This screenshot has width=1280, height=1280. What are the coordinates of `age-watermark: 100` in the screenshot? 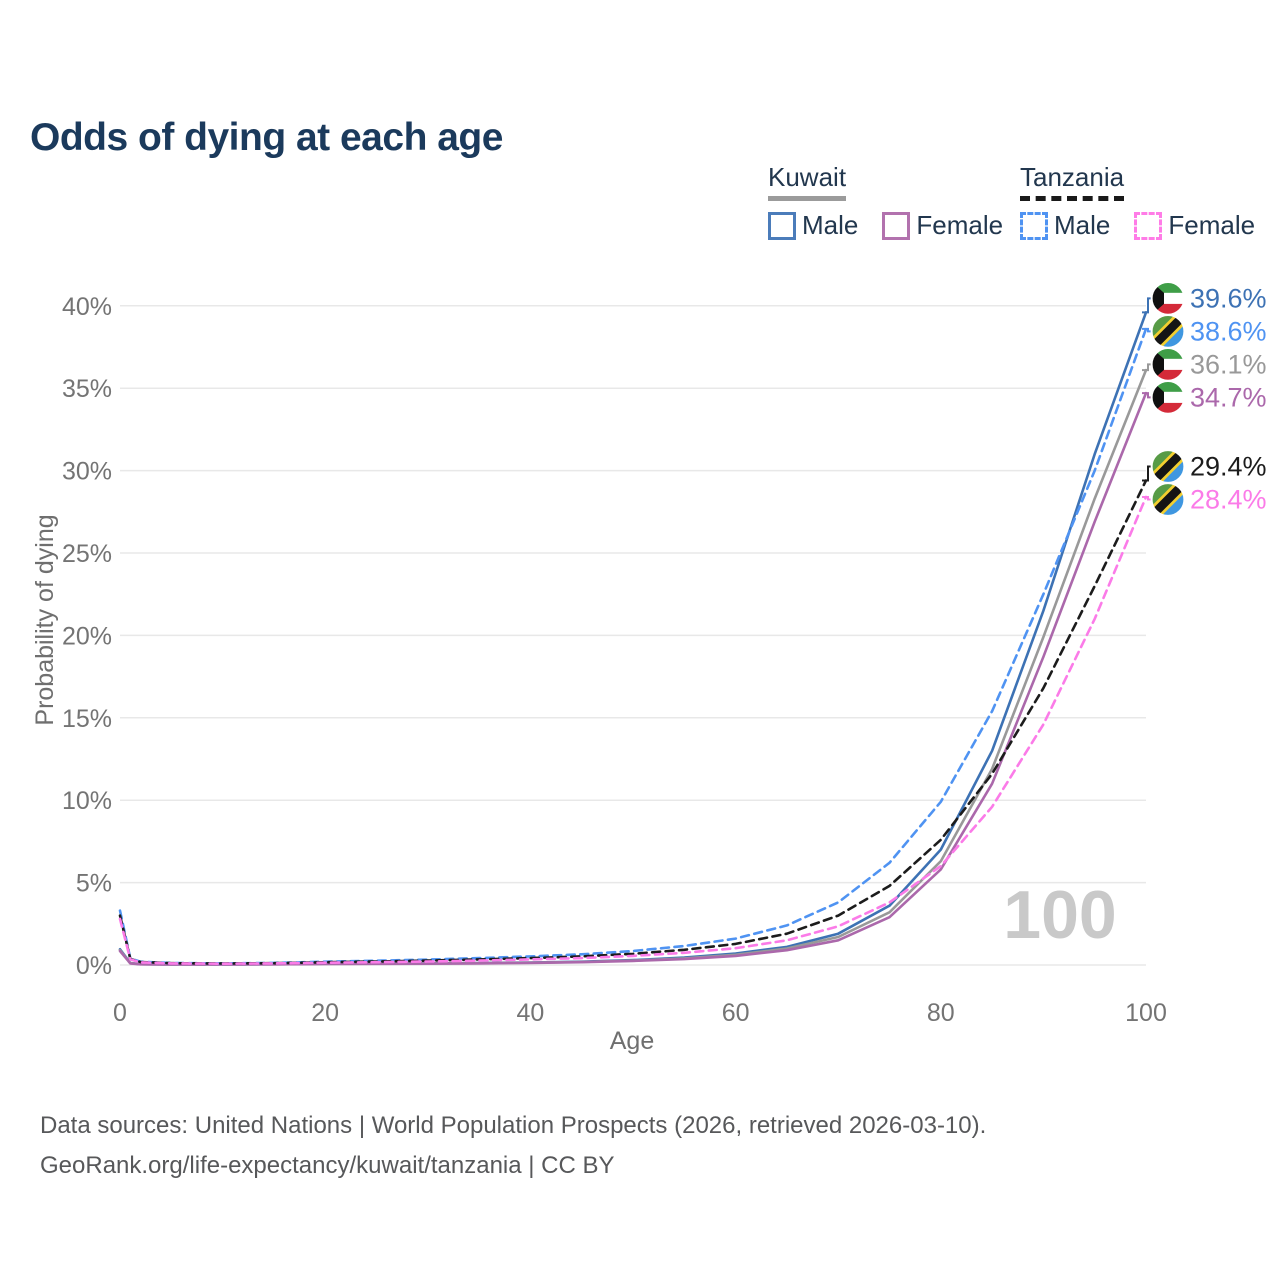 It's located at (1059, 915).